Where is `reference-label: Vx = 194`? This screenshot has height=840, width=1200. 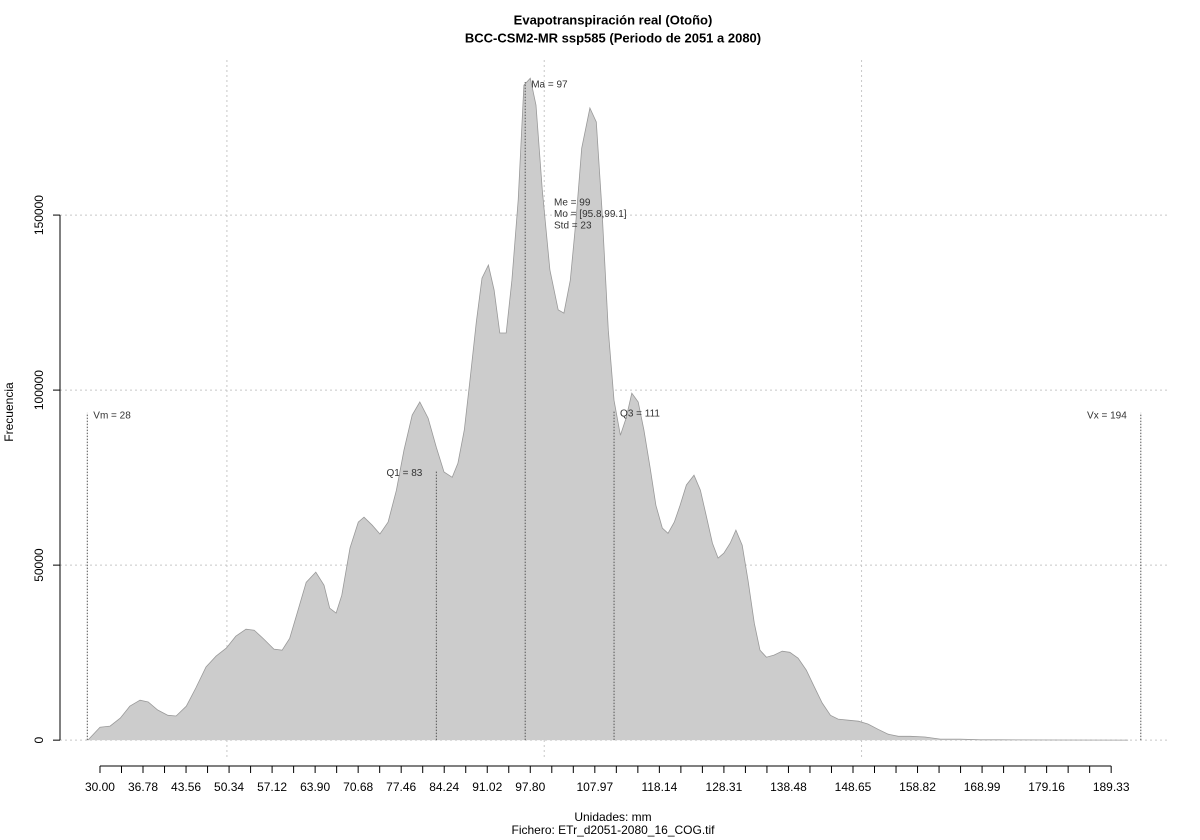 reference-label: Vx = 194 is located at coordinates (1107, 415).